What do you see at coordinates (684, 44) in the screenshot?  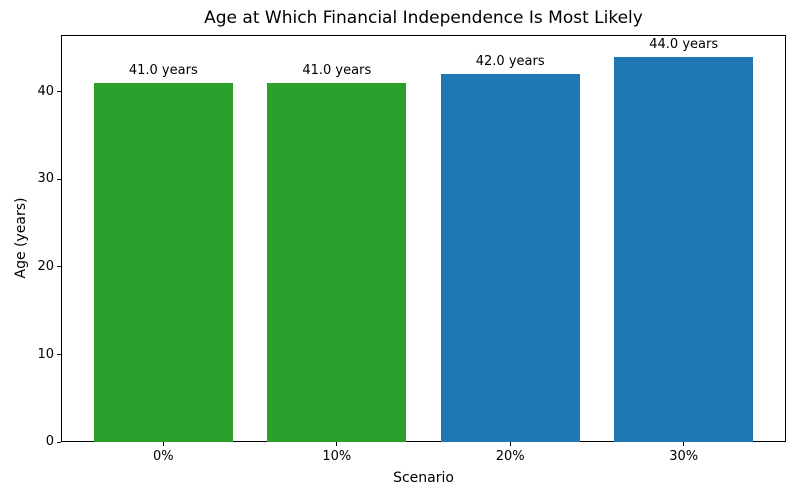 I see `bar-value-label: 44.0 years` at bounding box center [684, 44].